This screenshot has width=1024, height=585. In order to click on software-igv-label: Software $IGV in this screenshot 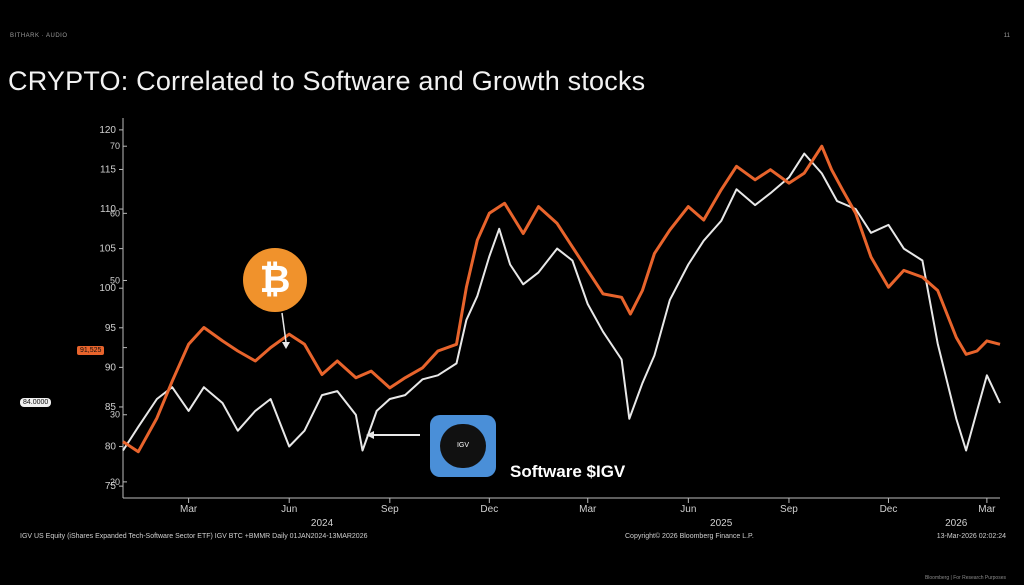, I will do `click(568, 471)`.